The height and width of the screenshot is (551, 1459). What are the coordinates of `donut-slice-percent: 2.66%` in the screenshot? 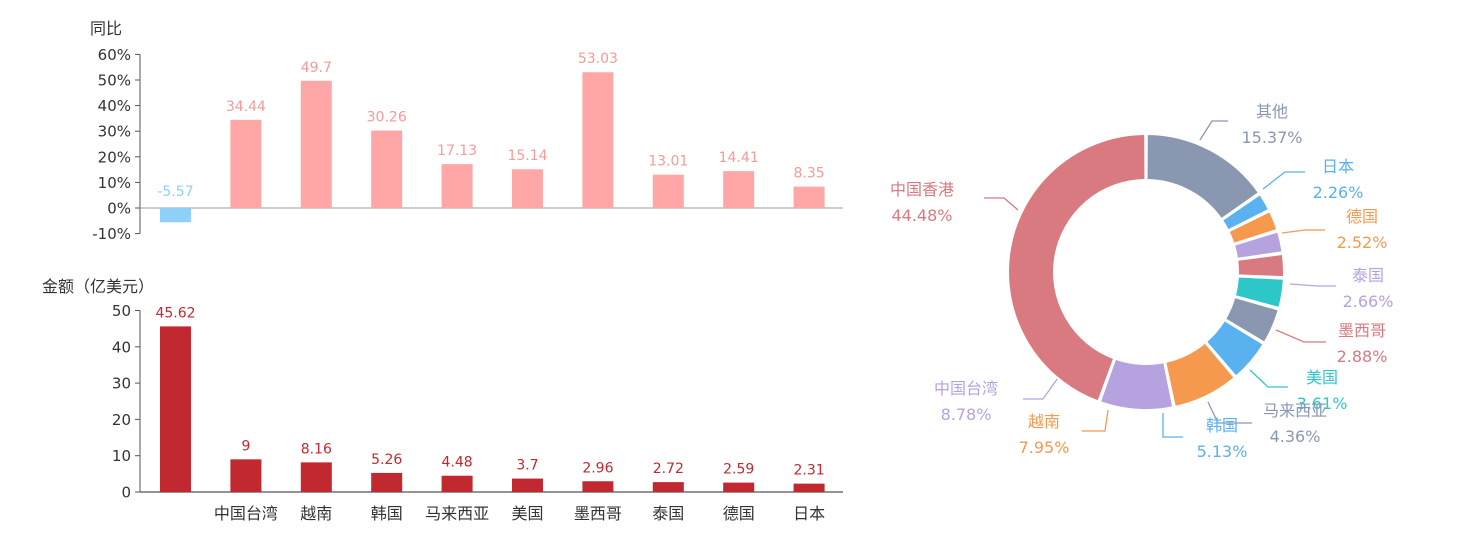 It's located at (1368, 301).